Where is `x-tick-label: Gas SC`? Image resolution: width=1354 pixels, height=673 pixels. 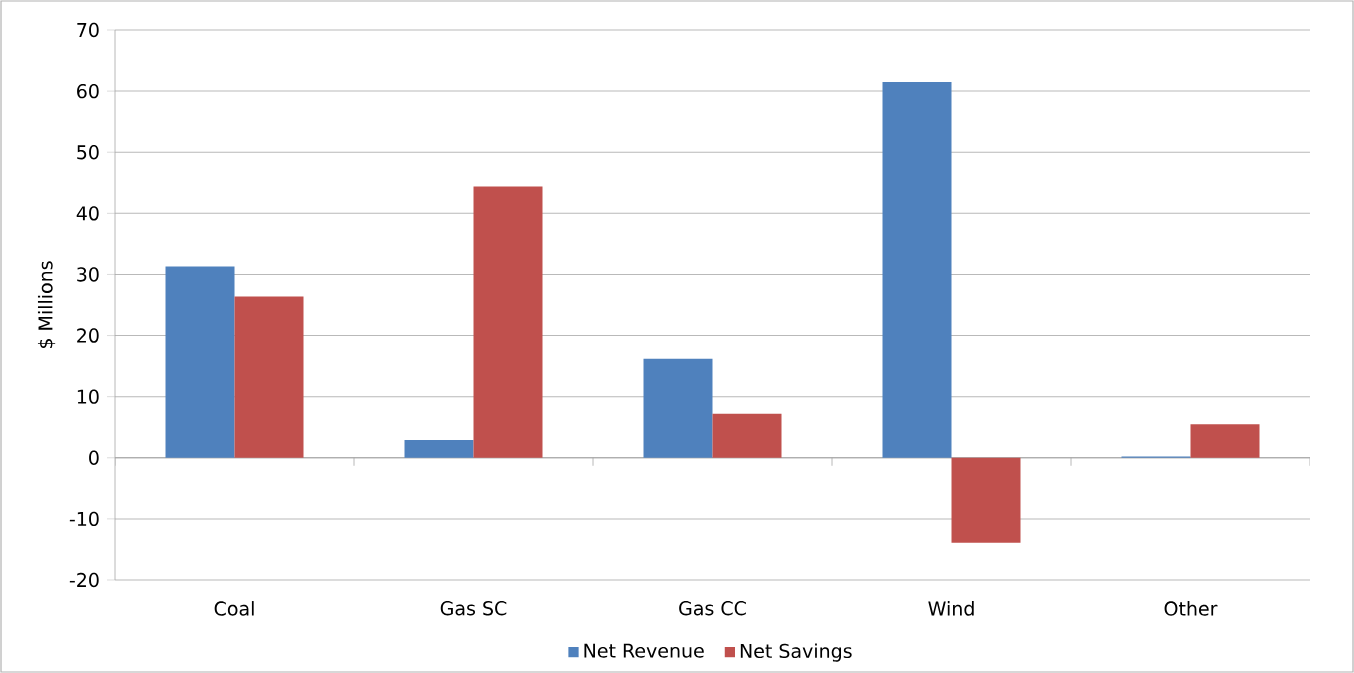
x-tick-label: Gas SC is located at coordinates (473, 608).